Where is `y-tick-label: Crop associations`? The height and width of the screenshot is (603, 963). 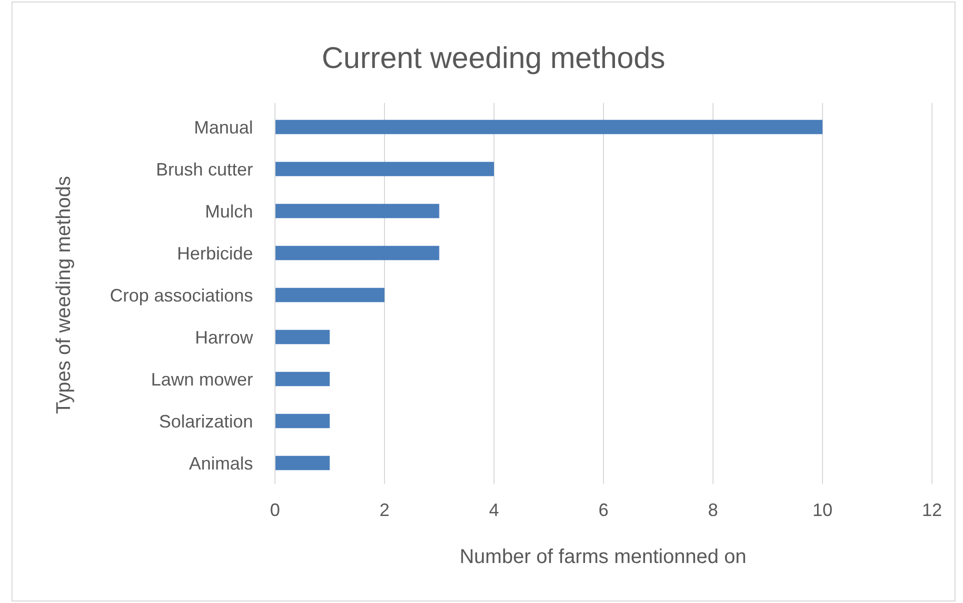
y-tick-label: Crop associations is located at coordinates (181, 295).